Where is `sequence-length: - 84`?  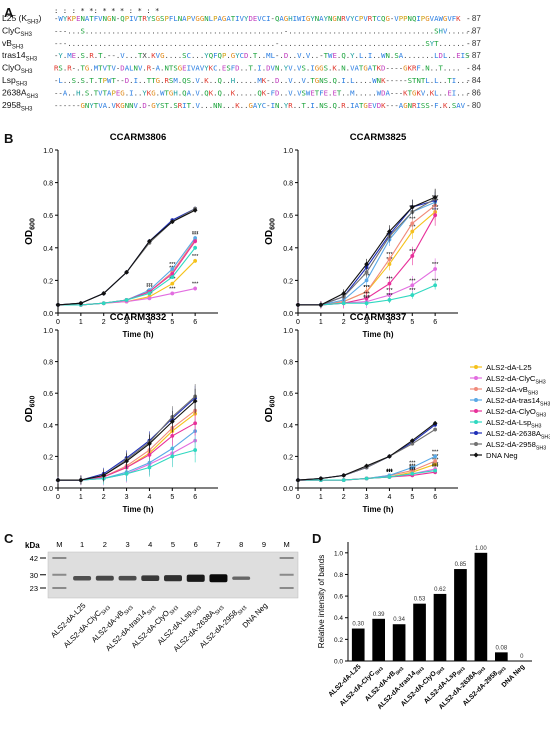 sequence-length: - 84 is located at coordinates (474, 80).